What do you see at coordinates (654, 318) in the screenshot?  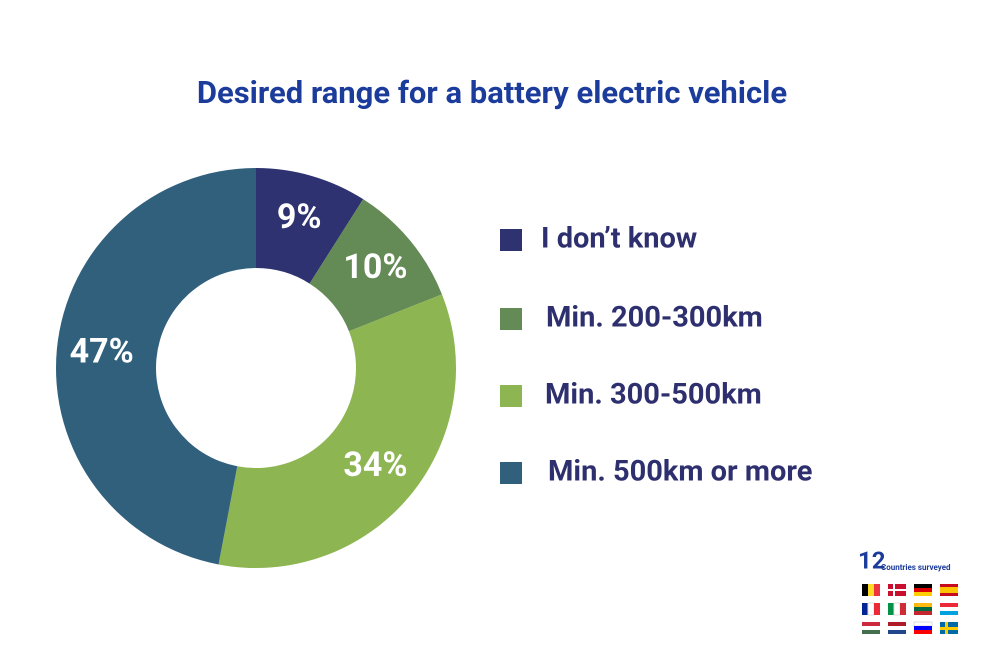 I see `legend-label: Min. 200-300km` at bounding box center [654, 318].